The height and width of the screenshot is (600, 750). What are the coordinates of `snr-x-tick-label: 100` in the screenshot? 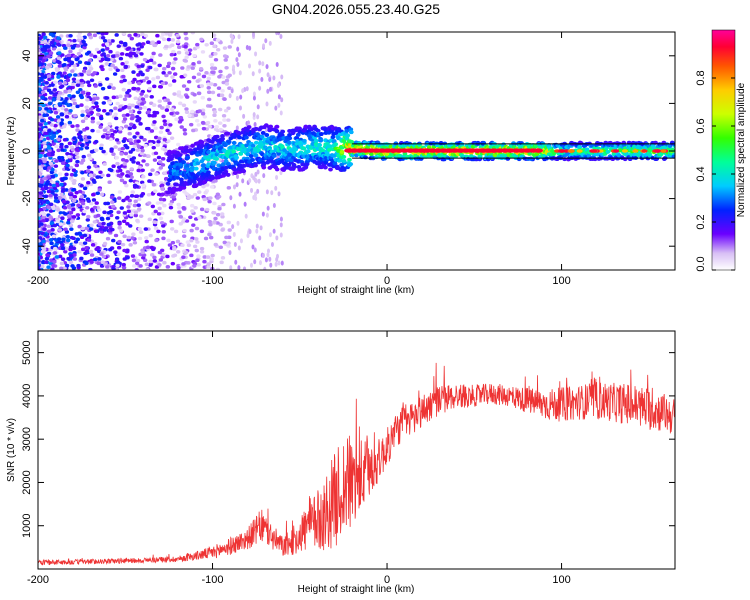 It's located at (561, 580).